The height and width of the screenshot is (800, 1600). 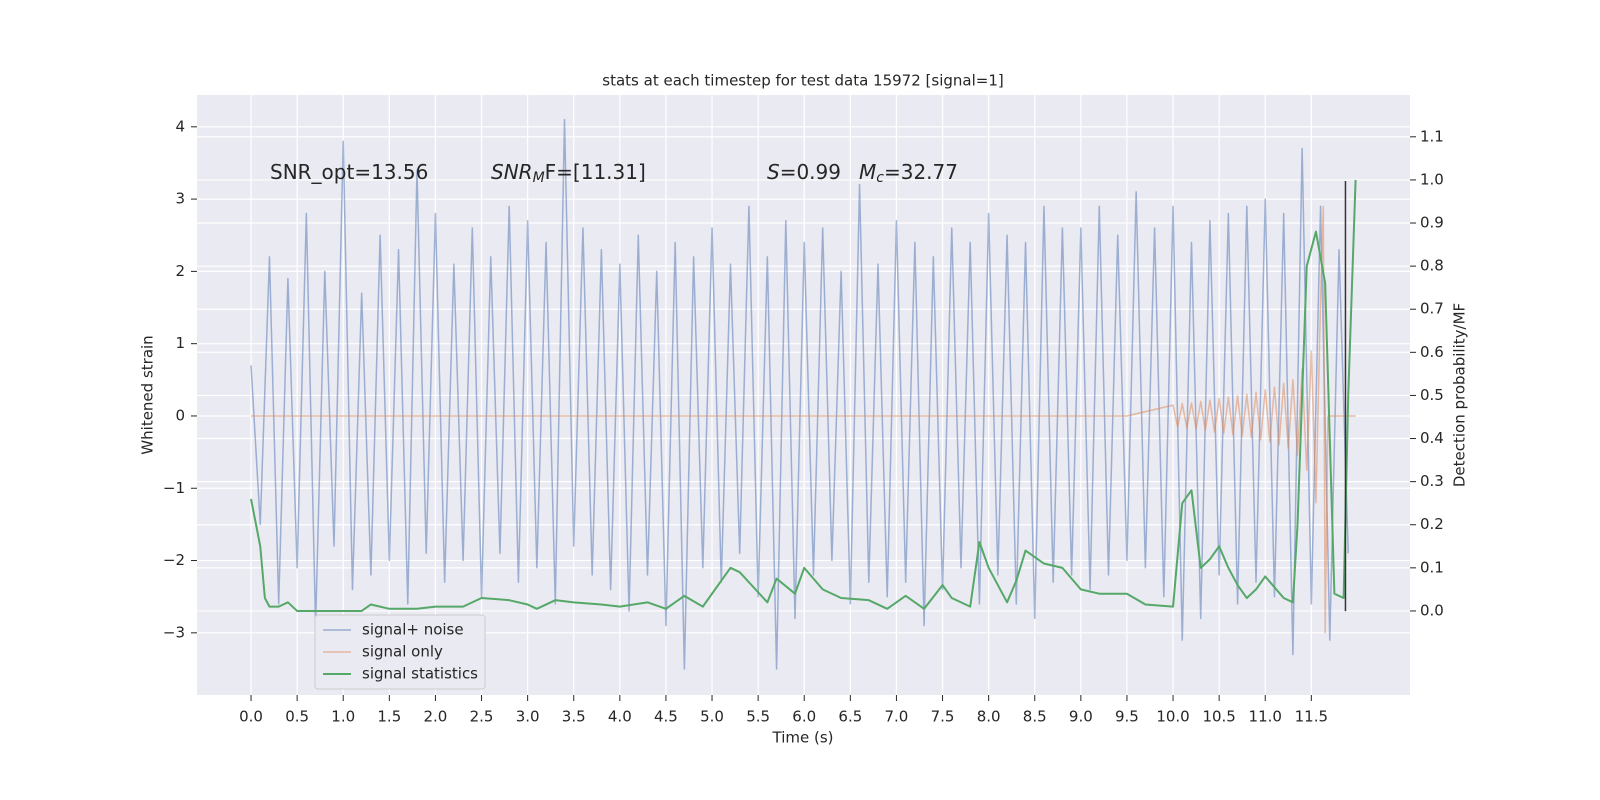 What do you see at coordinates (1432, 179) in the screenshot?
I see `y2-tick-label: 1.0` at bounding box center [1432, 179].